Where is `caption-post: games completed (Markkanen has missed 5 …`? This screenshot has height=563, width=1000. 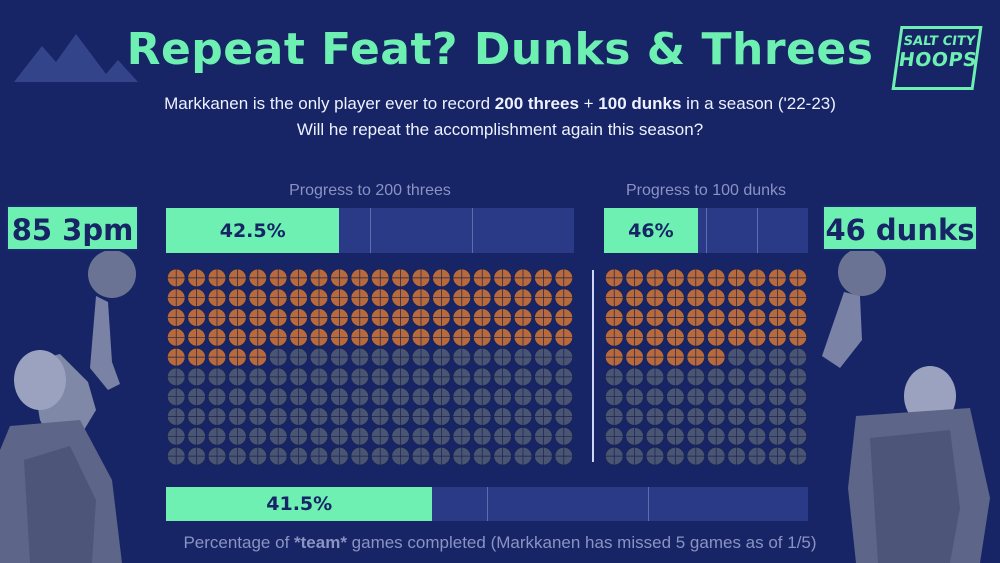
caption-post: games completed (Markkanen has missed 5 … is located at coordinates (581, 542).